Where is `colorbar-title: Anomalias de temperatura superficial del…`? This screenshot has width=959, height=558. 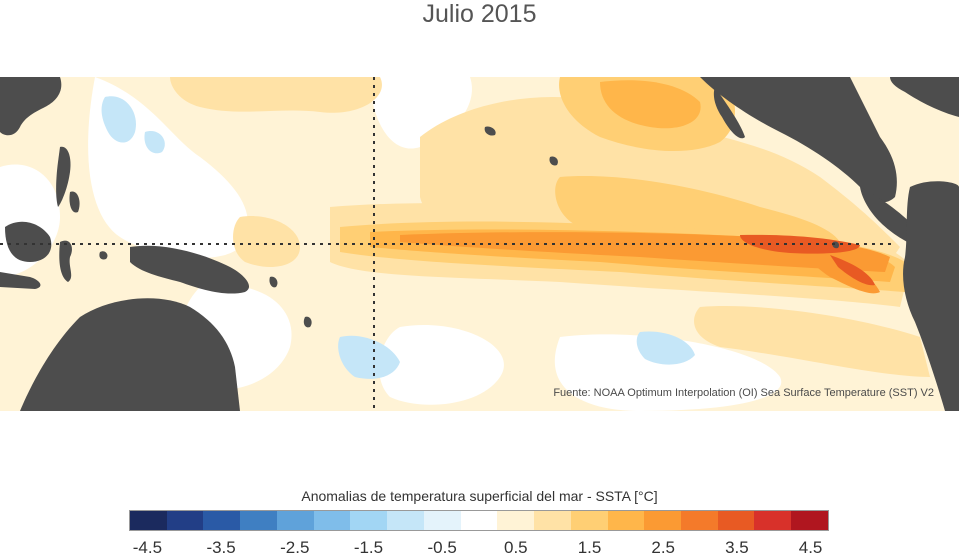
colorbar-title: Anomalias de temperatura superficial del… is located at coordinates (479, 496).